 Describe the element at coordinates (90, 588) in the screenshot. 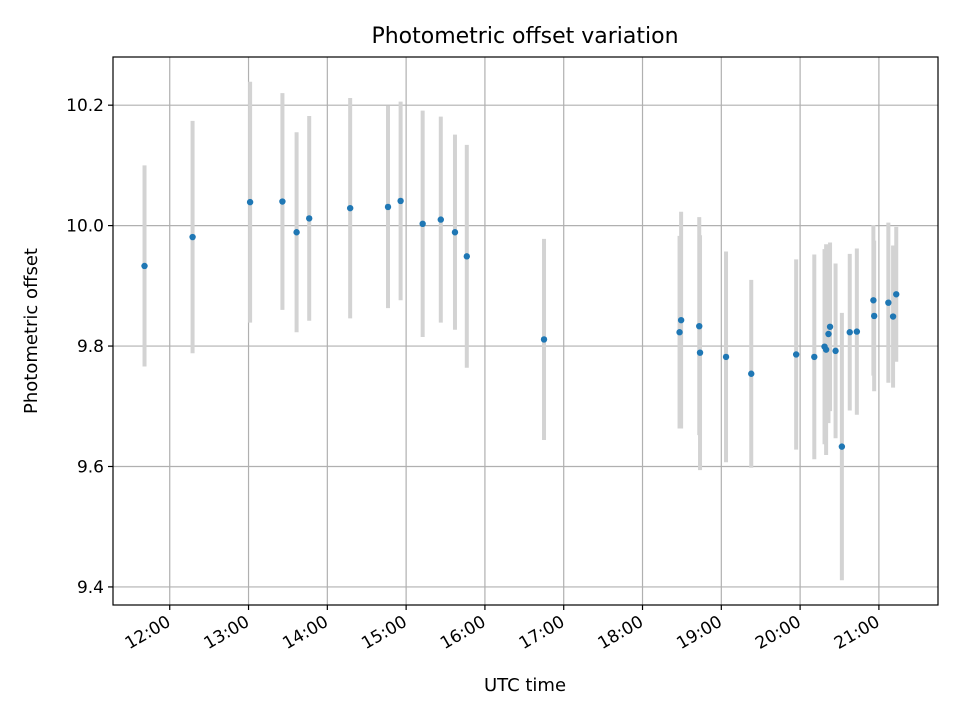

I see `y-tick-label: 9.4` at that location.